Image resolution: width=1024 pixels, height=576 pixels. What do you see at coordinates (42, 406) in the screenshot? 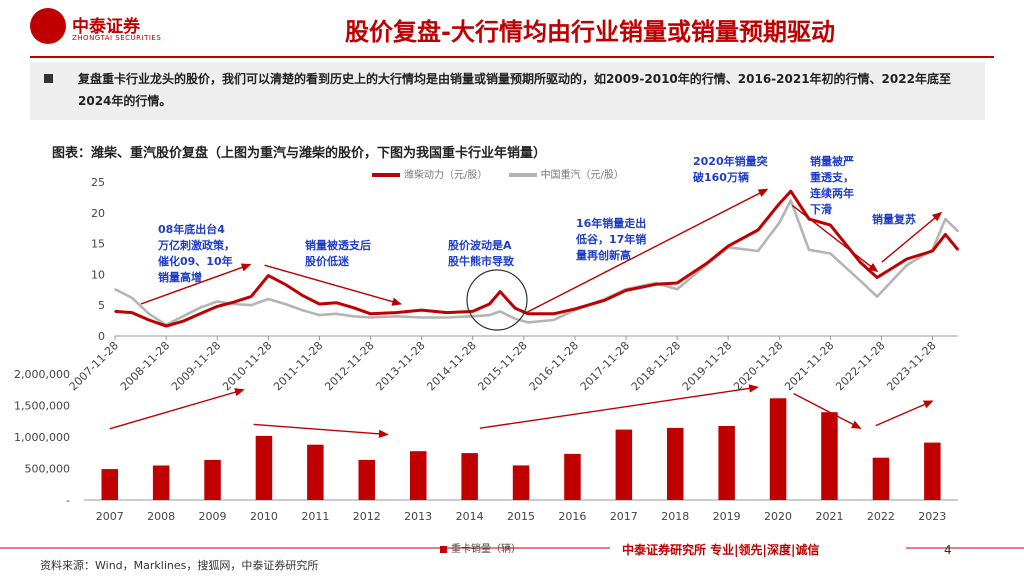
I see `sales-y-tick-label: 1,500,000` at bounding box center [42, 406].